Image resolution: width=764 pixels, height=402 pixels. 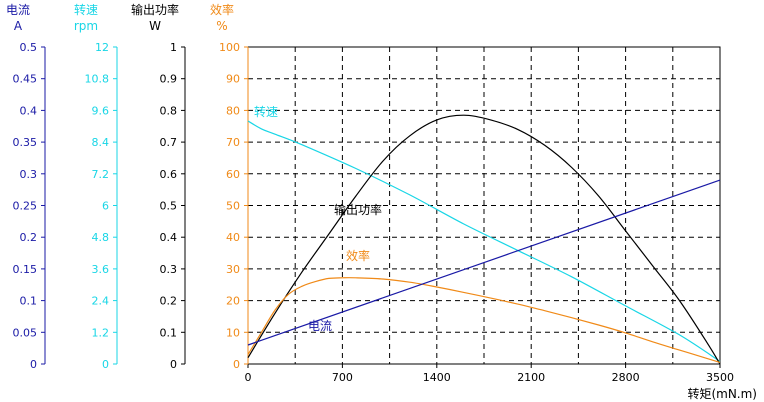 What do you see at coordinates (86, 26) in the screenshot?
I see `y-axis-unit-speed: rpm` at bounding box center [86, 26].